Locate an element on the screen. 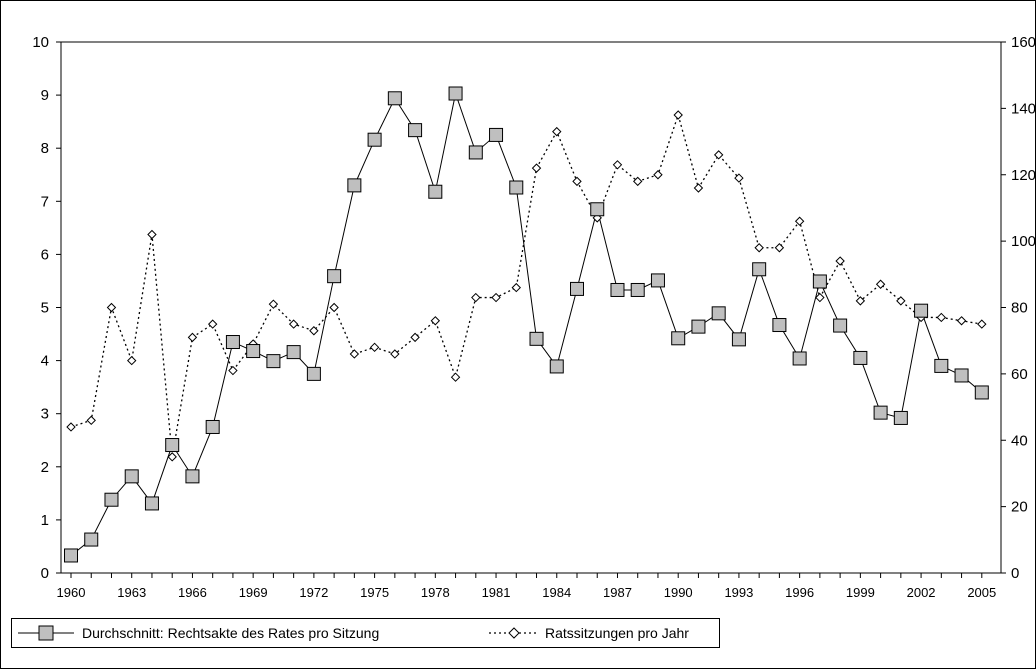 The width and height of the screenshot is (1036, 669). legend-diamond-dotted-icon is located at coordinates (514, 633).